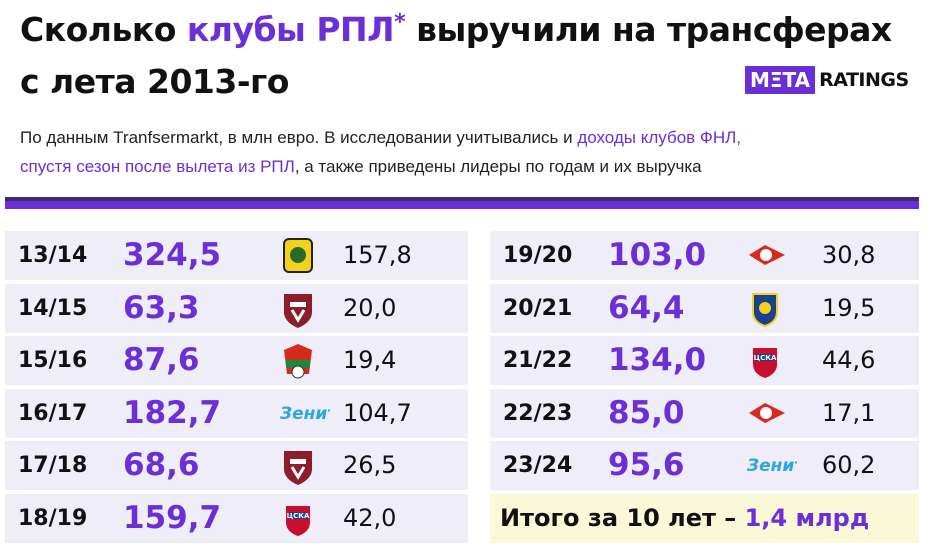 This screenshot has width=926, height=557. I want to click on total: 68,6, so click(161, 465).